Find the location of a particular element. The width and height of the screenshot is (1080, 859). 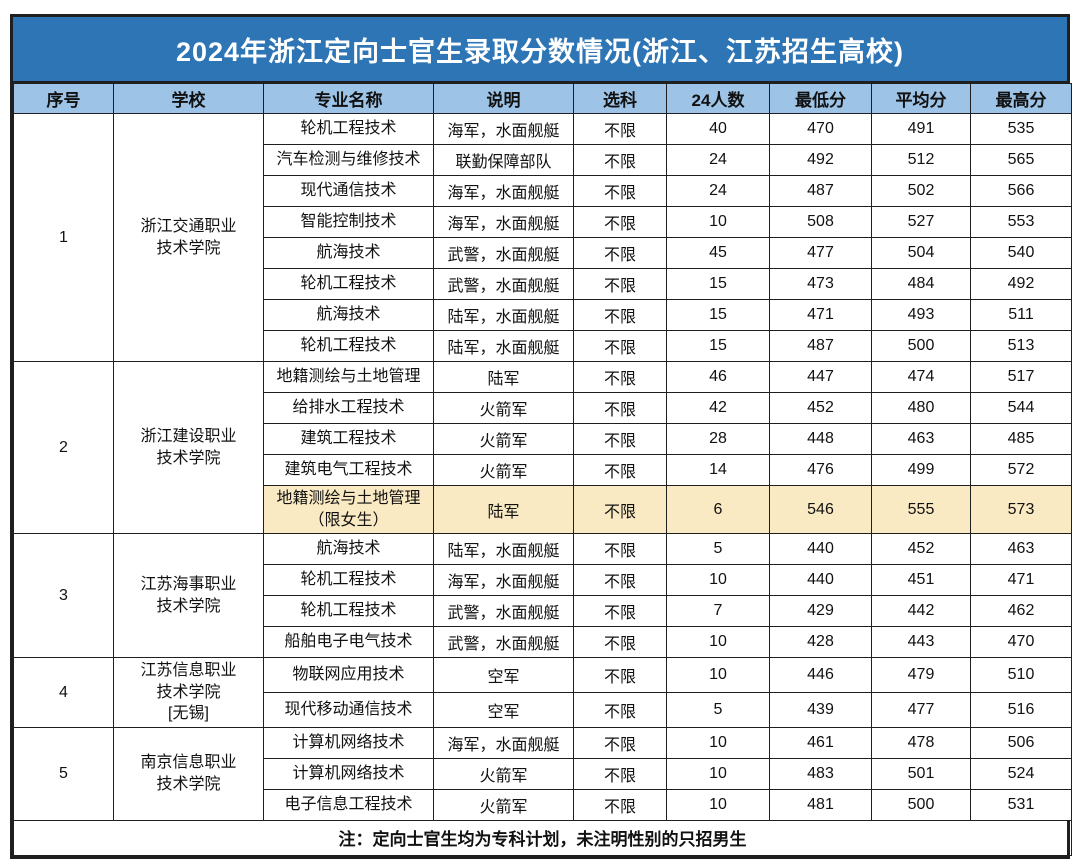

min-cell: 452 is located at coordinates (820, 408).